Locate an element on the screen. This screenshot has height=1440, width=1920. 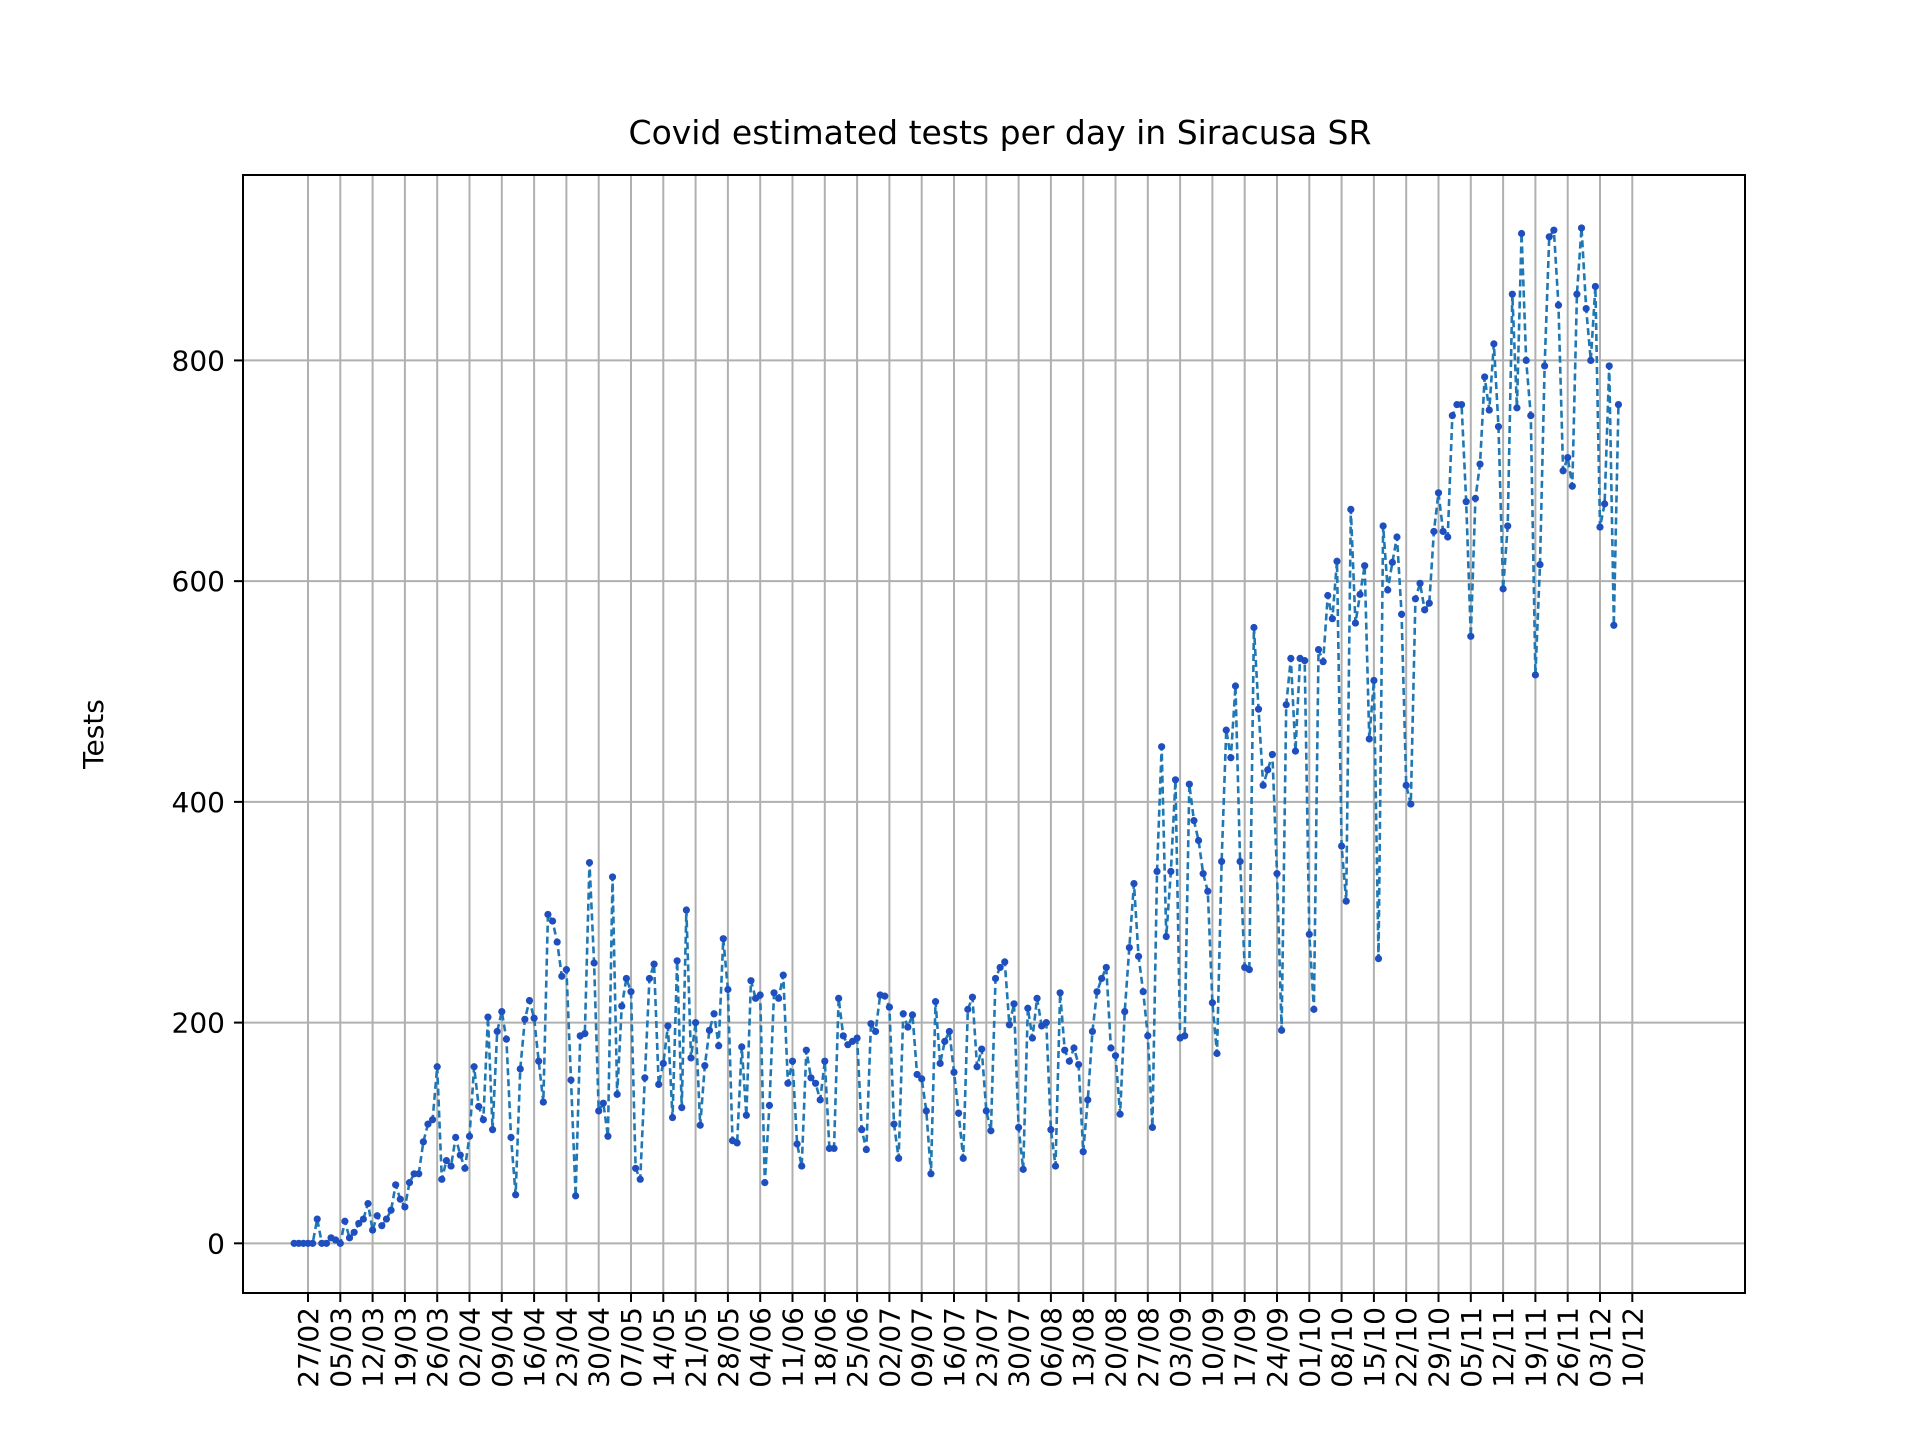
x-tick-label: 09/07 is located at coordinates (922, 1347).